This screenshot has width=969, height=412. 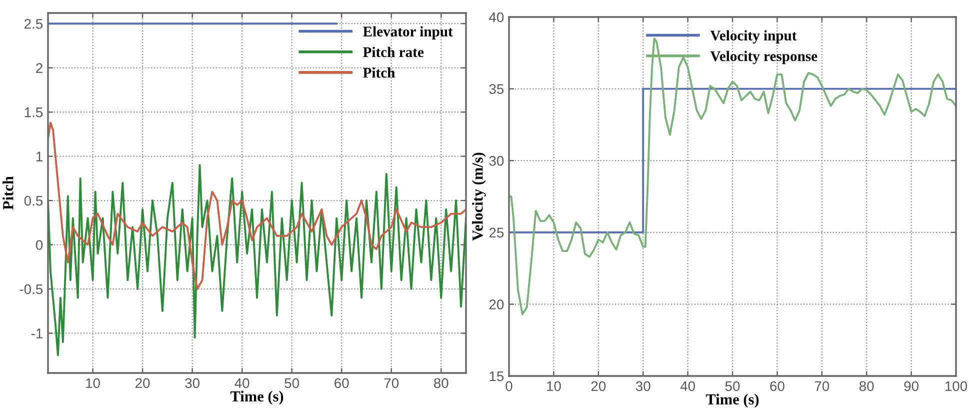 What do you see at coordinates (393, 52) in the screenshot?
I see `legend-label: Pitch rate` at bounding box center [393, 52].